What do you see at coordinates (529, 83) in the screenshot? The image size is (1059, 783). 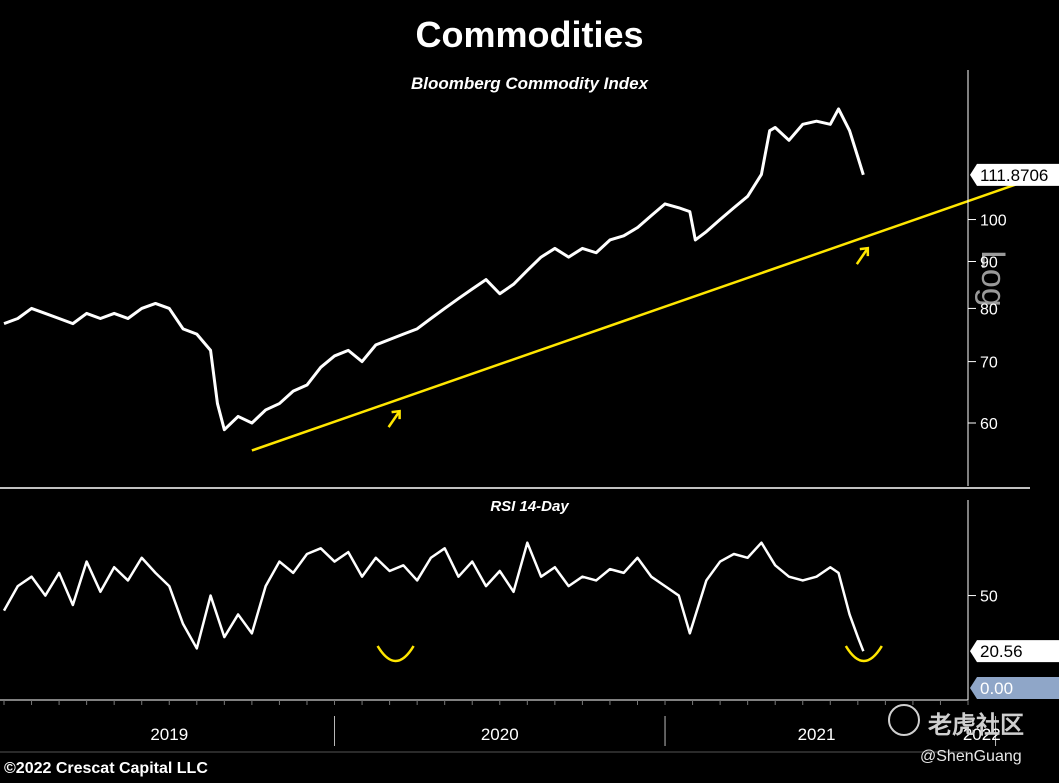 I see `chart-subtitle: Bloomberg Commodity Index` at bounding box center [529, 83].